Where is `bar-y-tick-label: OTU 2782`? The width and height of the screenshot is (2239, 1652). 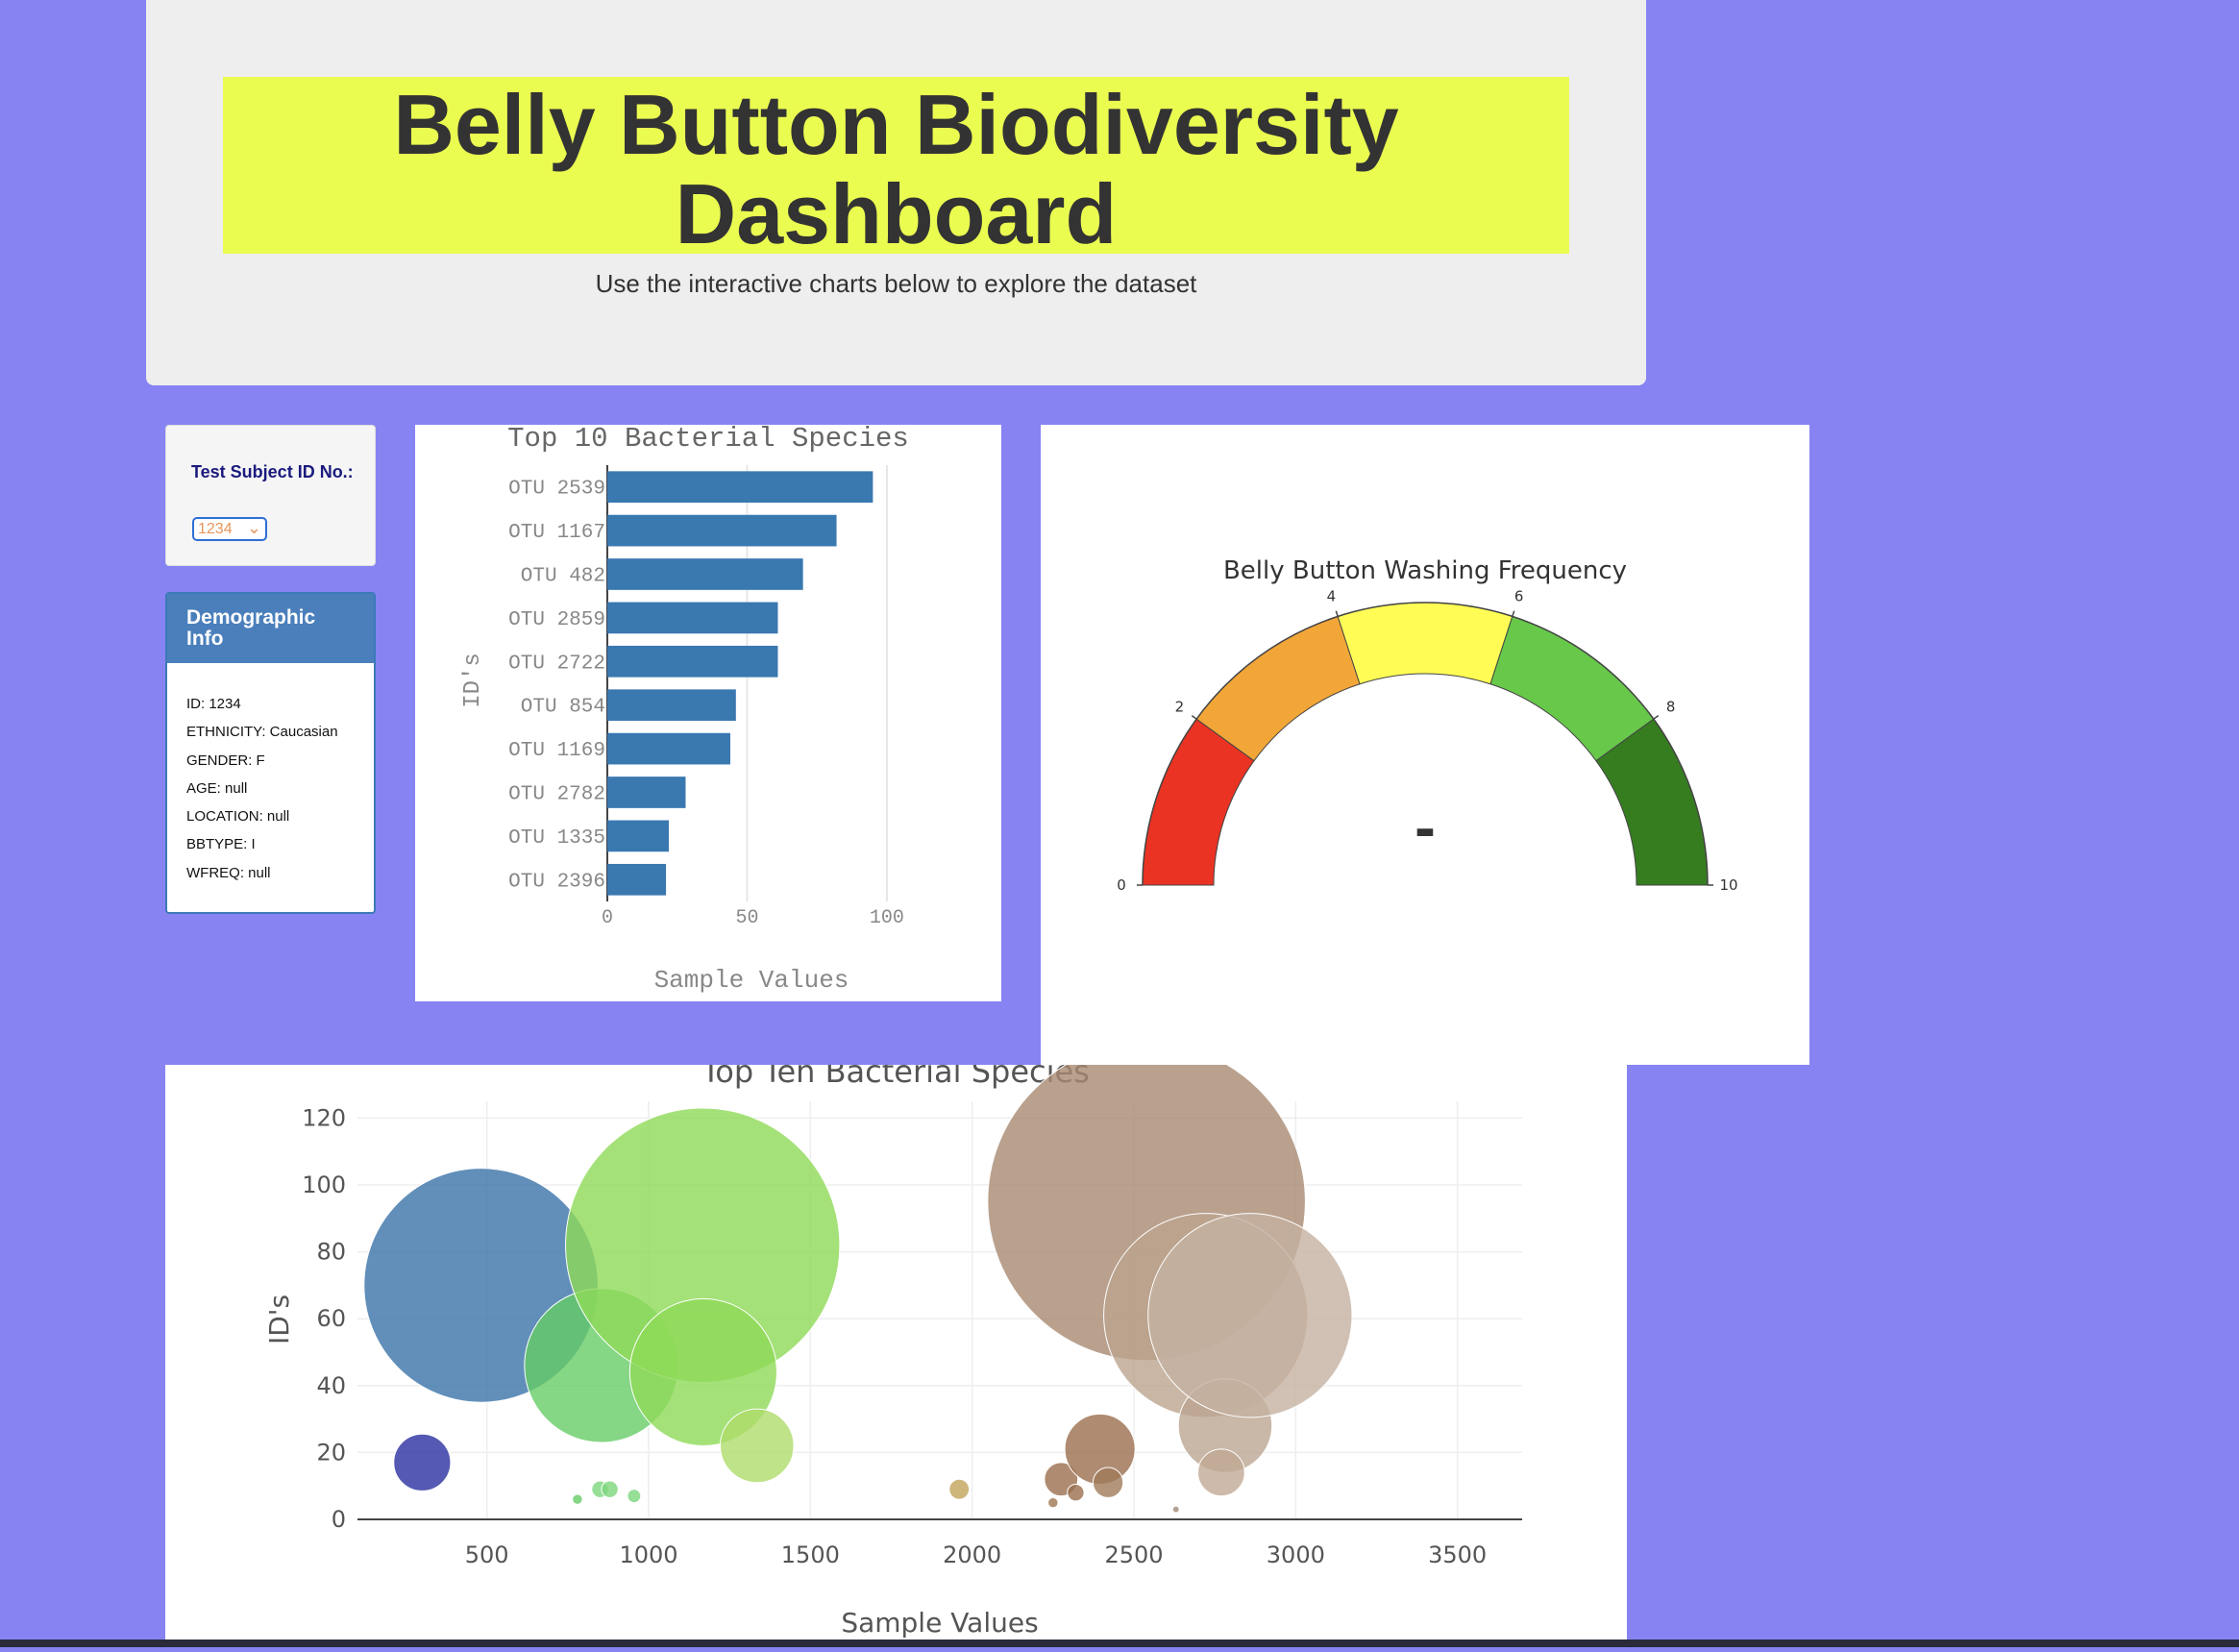
bar-y-tick-label: OTU 2782 is located at coordinates (556, 795).